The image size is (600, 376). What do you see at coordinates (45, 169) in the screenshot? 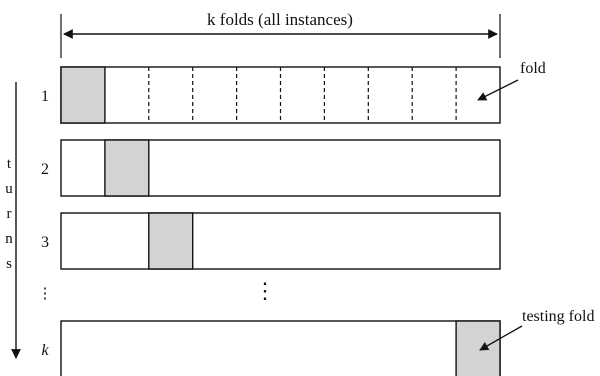
I see `turn-label: 2` at bounding box center [45, 169].